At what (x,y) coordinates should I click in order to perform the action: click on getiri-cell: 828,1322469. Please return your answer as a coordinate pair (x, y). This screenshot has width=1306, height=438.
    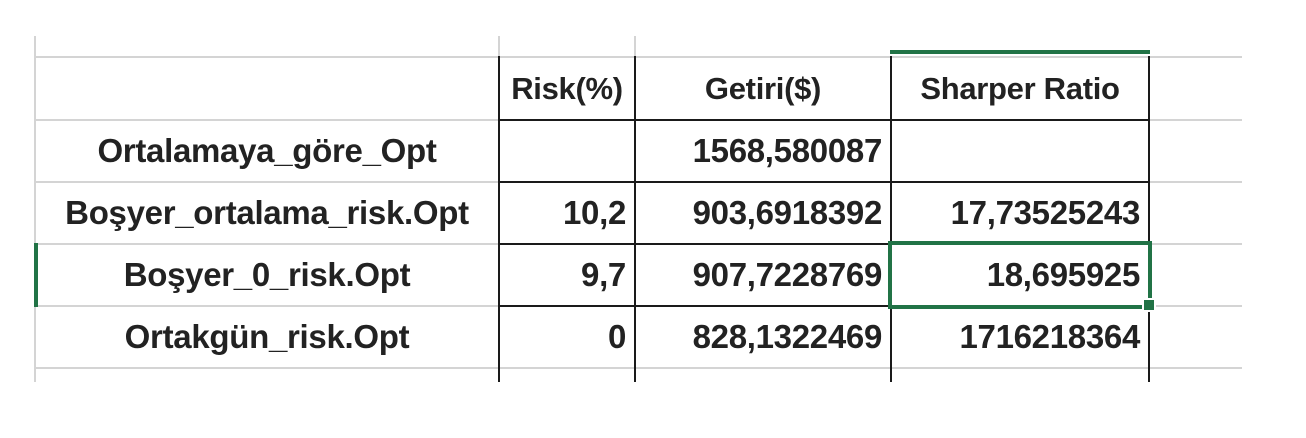
    Looking at the image, I should click on (787, 336).